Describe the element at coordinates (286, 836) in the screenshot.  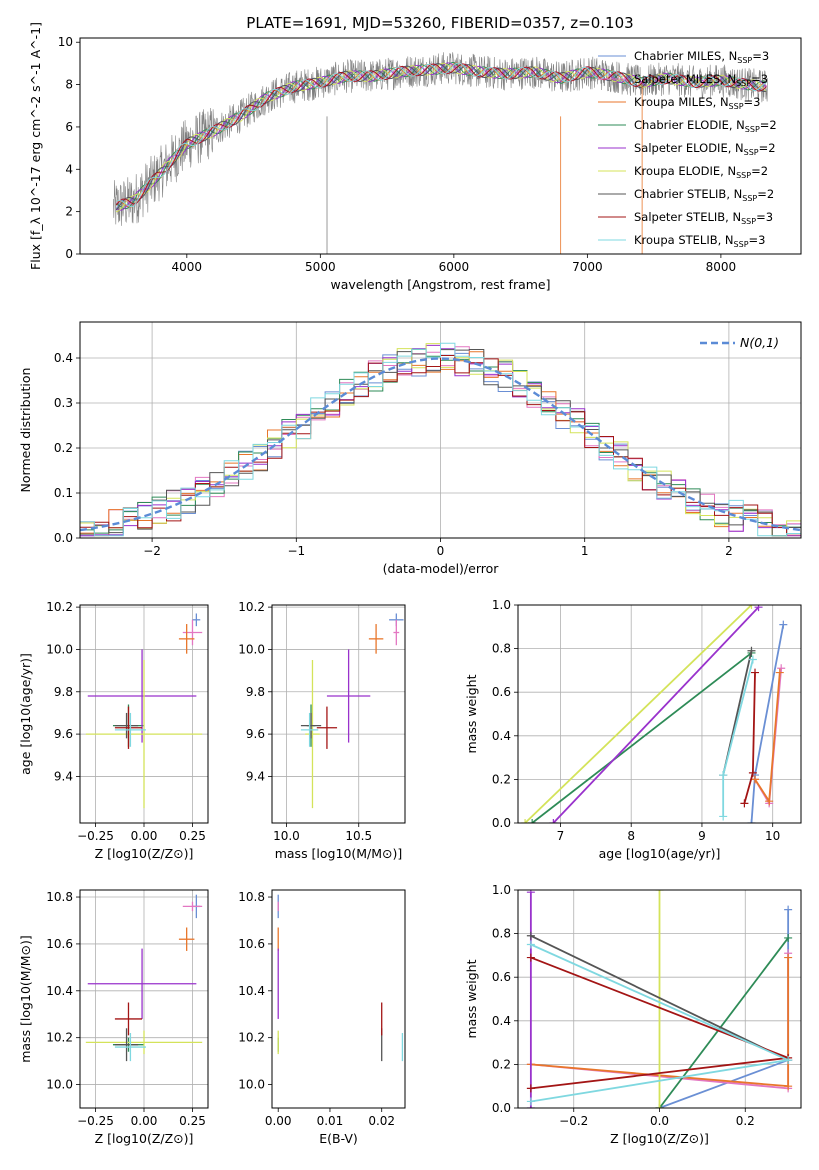
I see `age_vs_mass-xtick-label-0: 10.0` at that location.